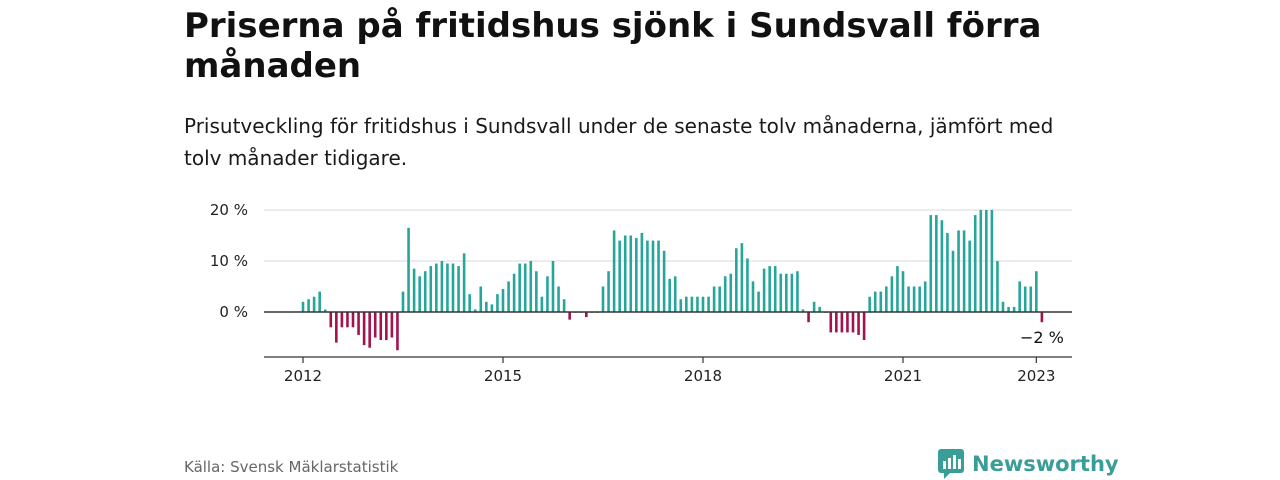 The height and width of the screenshot is (480, 1280). I want to click on newsworthy-logo-icon, so click(951, 464).